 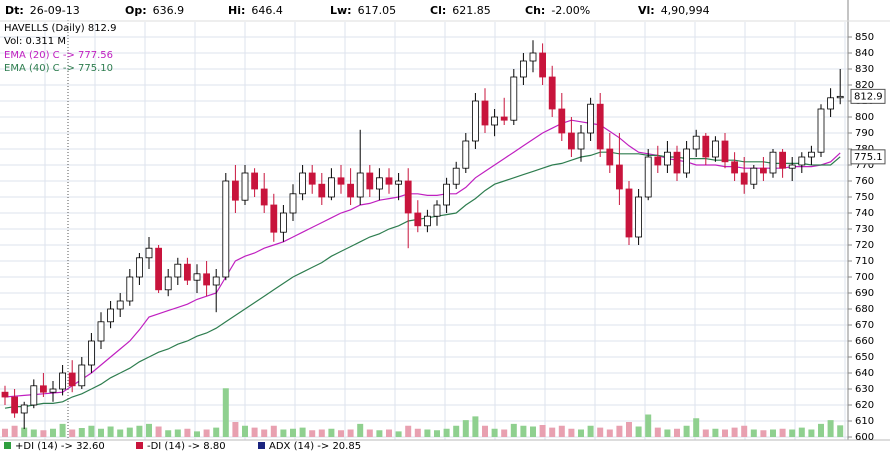 I want to click on y-tick-label: 730, so click(x=864, y=229).